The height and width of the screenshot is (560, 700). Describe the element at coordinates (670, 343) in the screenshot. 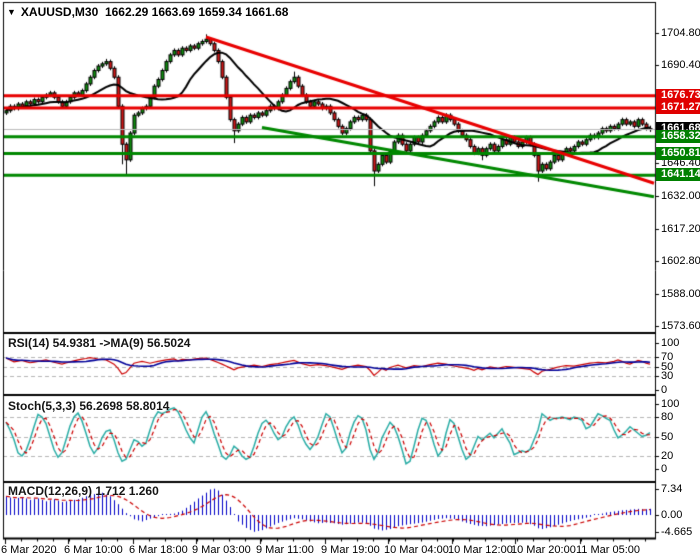

I see `rsi-tick-label: 100` at that location.